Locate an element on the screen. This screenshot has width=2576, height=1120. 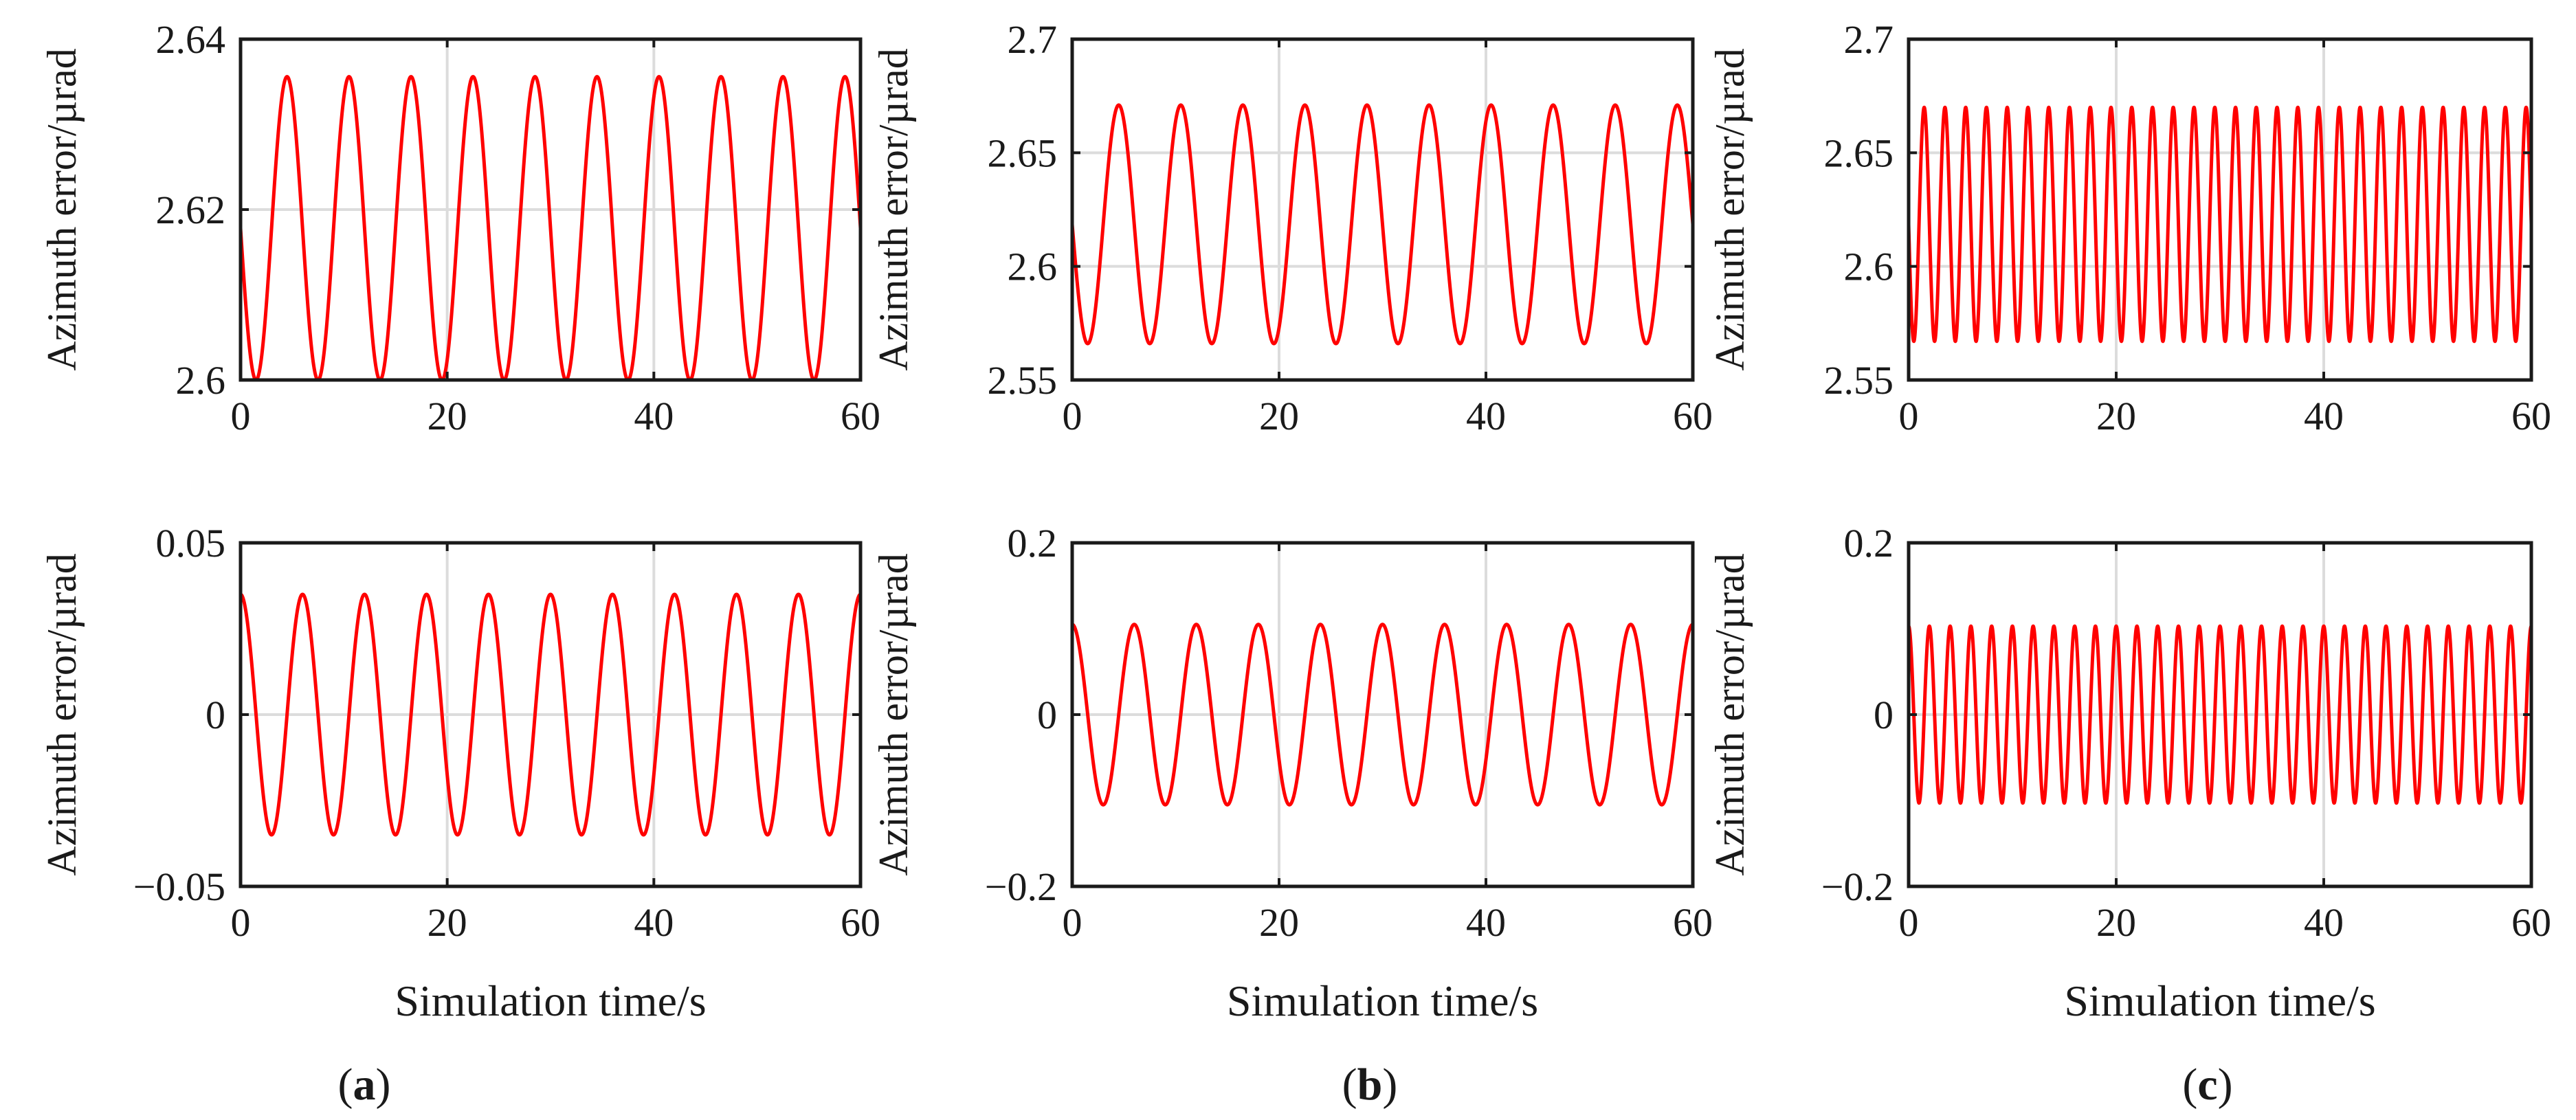
panel-letter: a is located at coordinates (364, 1085).